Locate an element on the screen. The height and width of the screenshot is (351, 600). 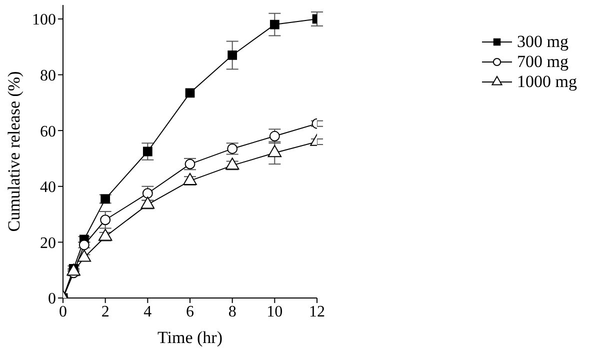
x-tick-label: 10 is located at coordinates (274, 311).